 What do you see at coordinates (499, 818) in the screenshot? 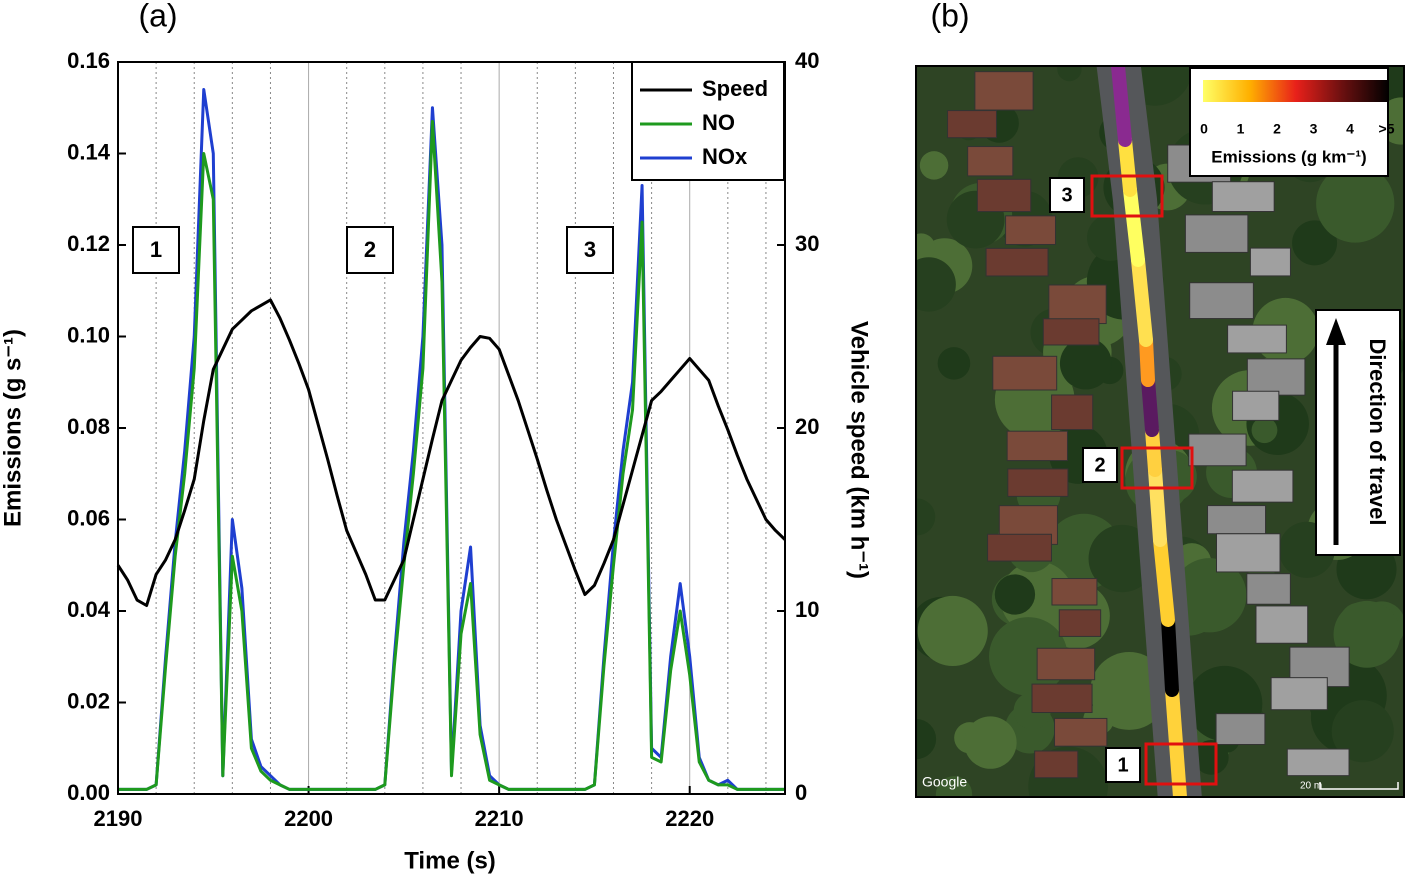
I see `x-tick-label: 2210` at bounding box center [499, 818].